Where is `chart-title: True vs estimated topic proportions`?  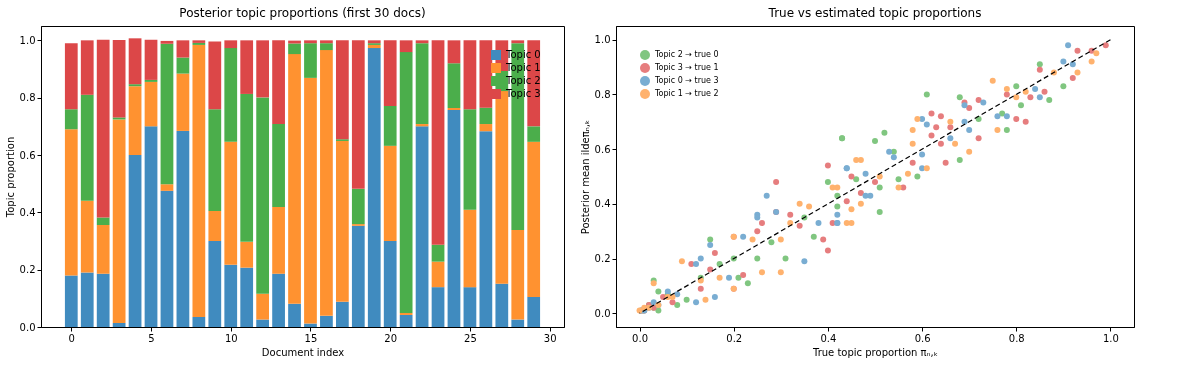 chart-title: True vs estimated topic proportions is located at coordinates (874, 13).